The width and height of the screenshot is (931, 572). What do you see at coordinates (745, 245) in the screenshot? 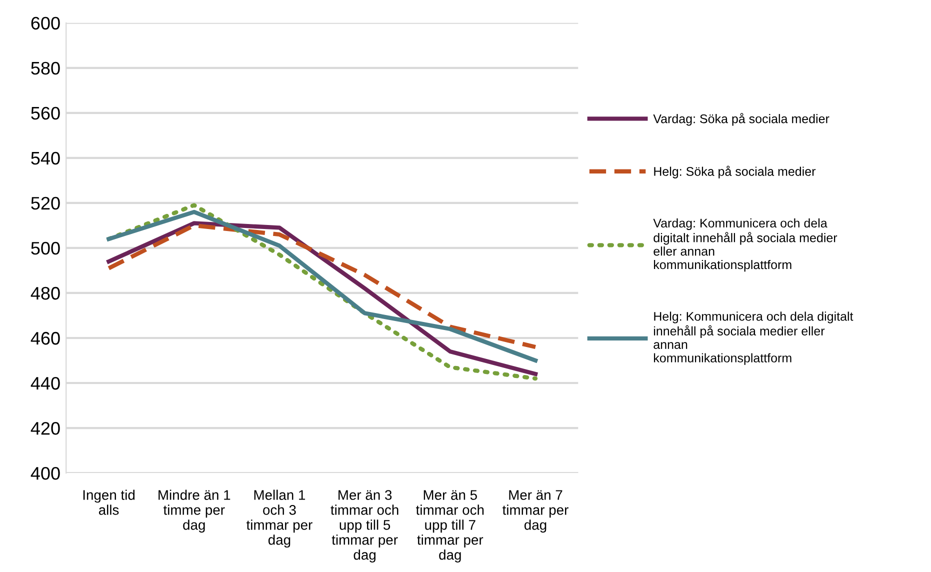
I see `legend-label: Vardag: Kommunicera och dela digitalt innehåll på sociala medier eller annan kommunikationsplattform` at bounding box center [745, 245].